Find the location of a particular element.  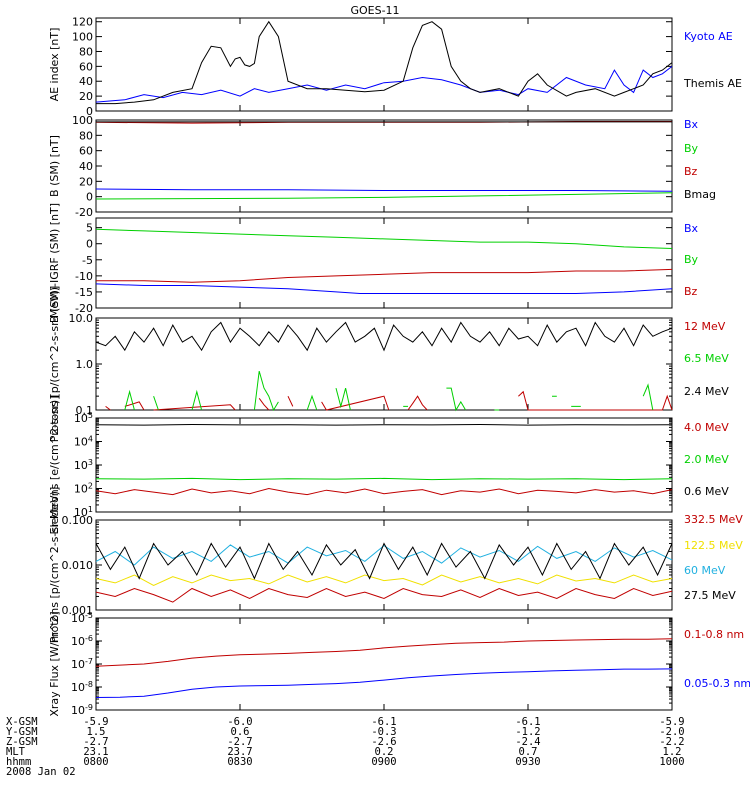

footer-date: 2008 Jan 02 is located at coordinates (41, 772).